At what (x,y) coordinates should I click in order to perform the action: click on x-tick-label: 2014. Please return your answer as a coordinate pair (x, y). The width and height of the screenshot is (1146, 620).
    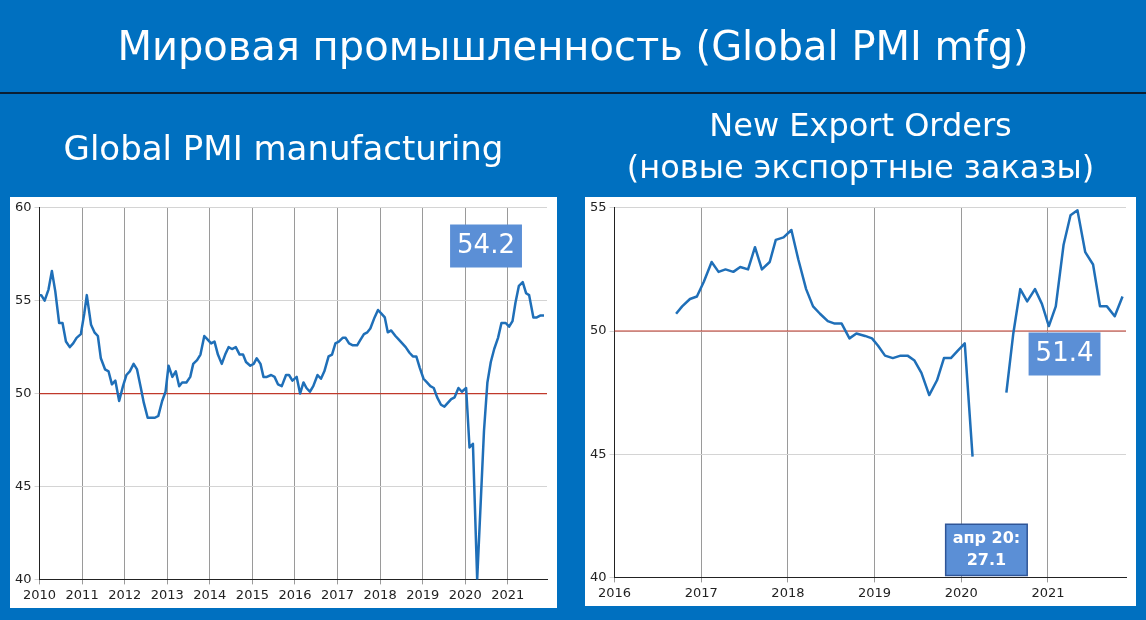
    Looking at the image, I should click on (210, 594).